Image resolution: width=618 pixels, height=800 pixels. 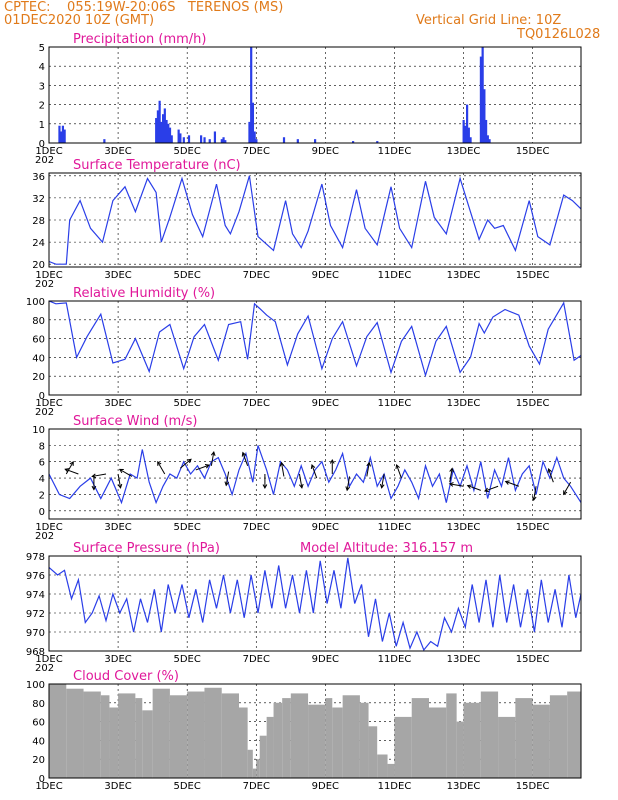 What do you see at coordinates (139, 39) in the screenshot?
I see `panel-title: Precipitation (mm/h)` at bounding box center [139, 39].